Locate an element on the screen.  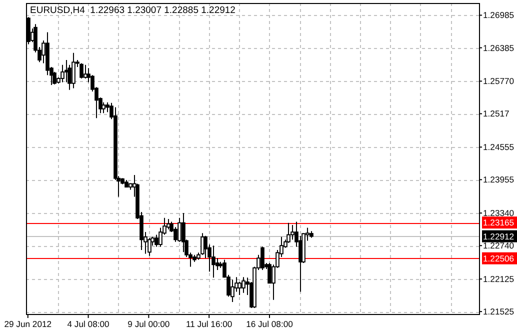
ref-line-label: 1.23165 is located at coordinates (498, 223).